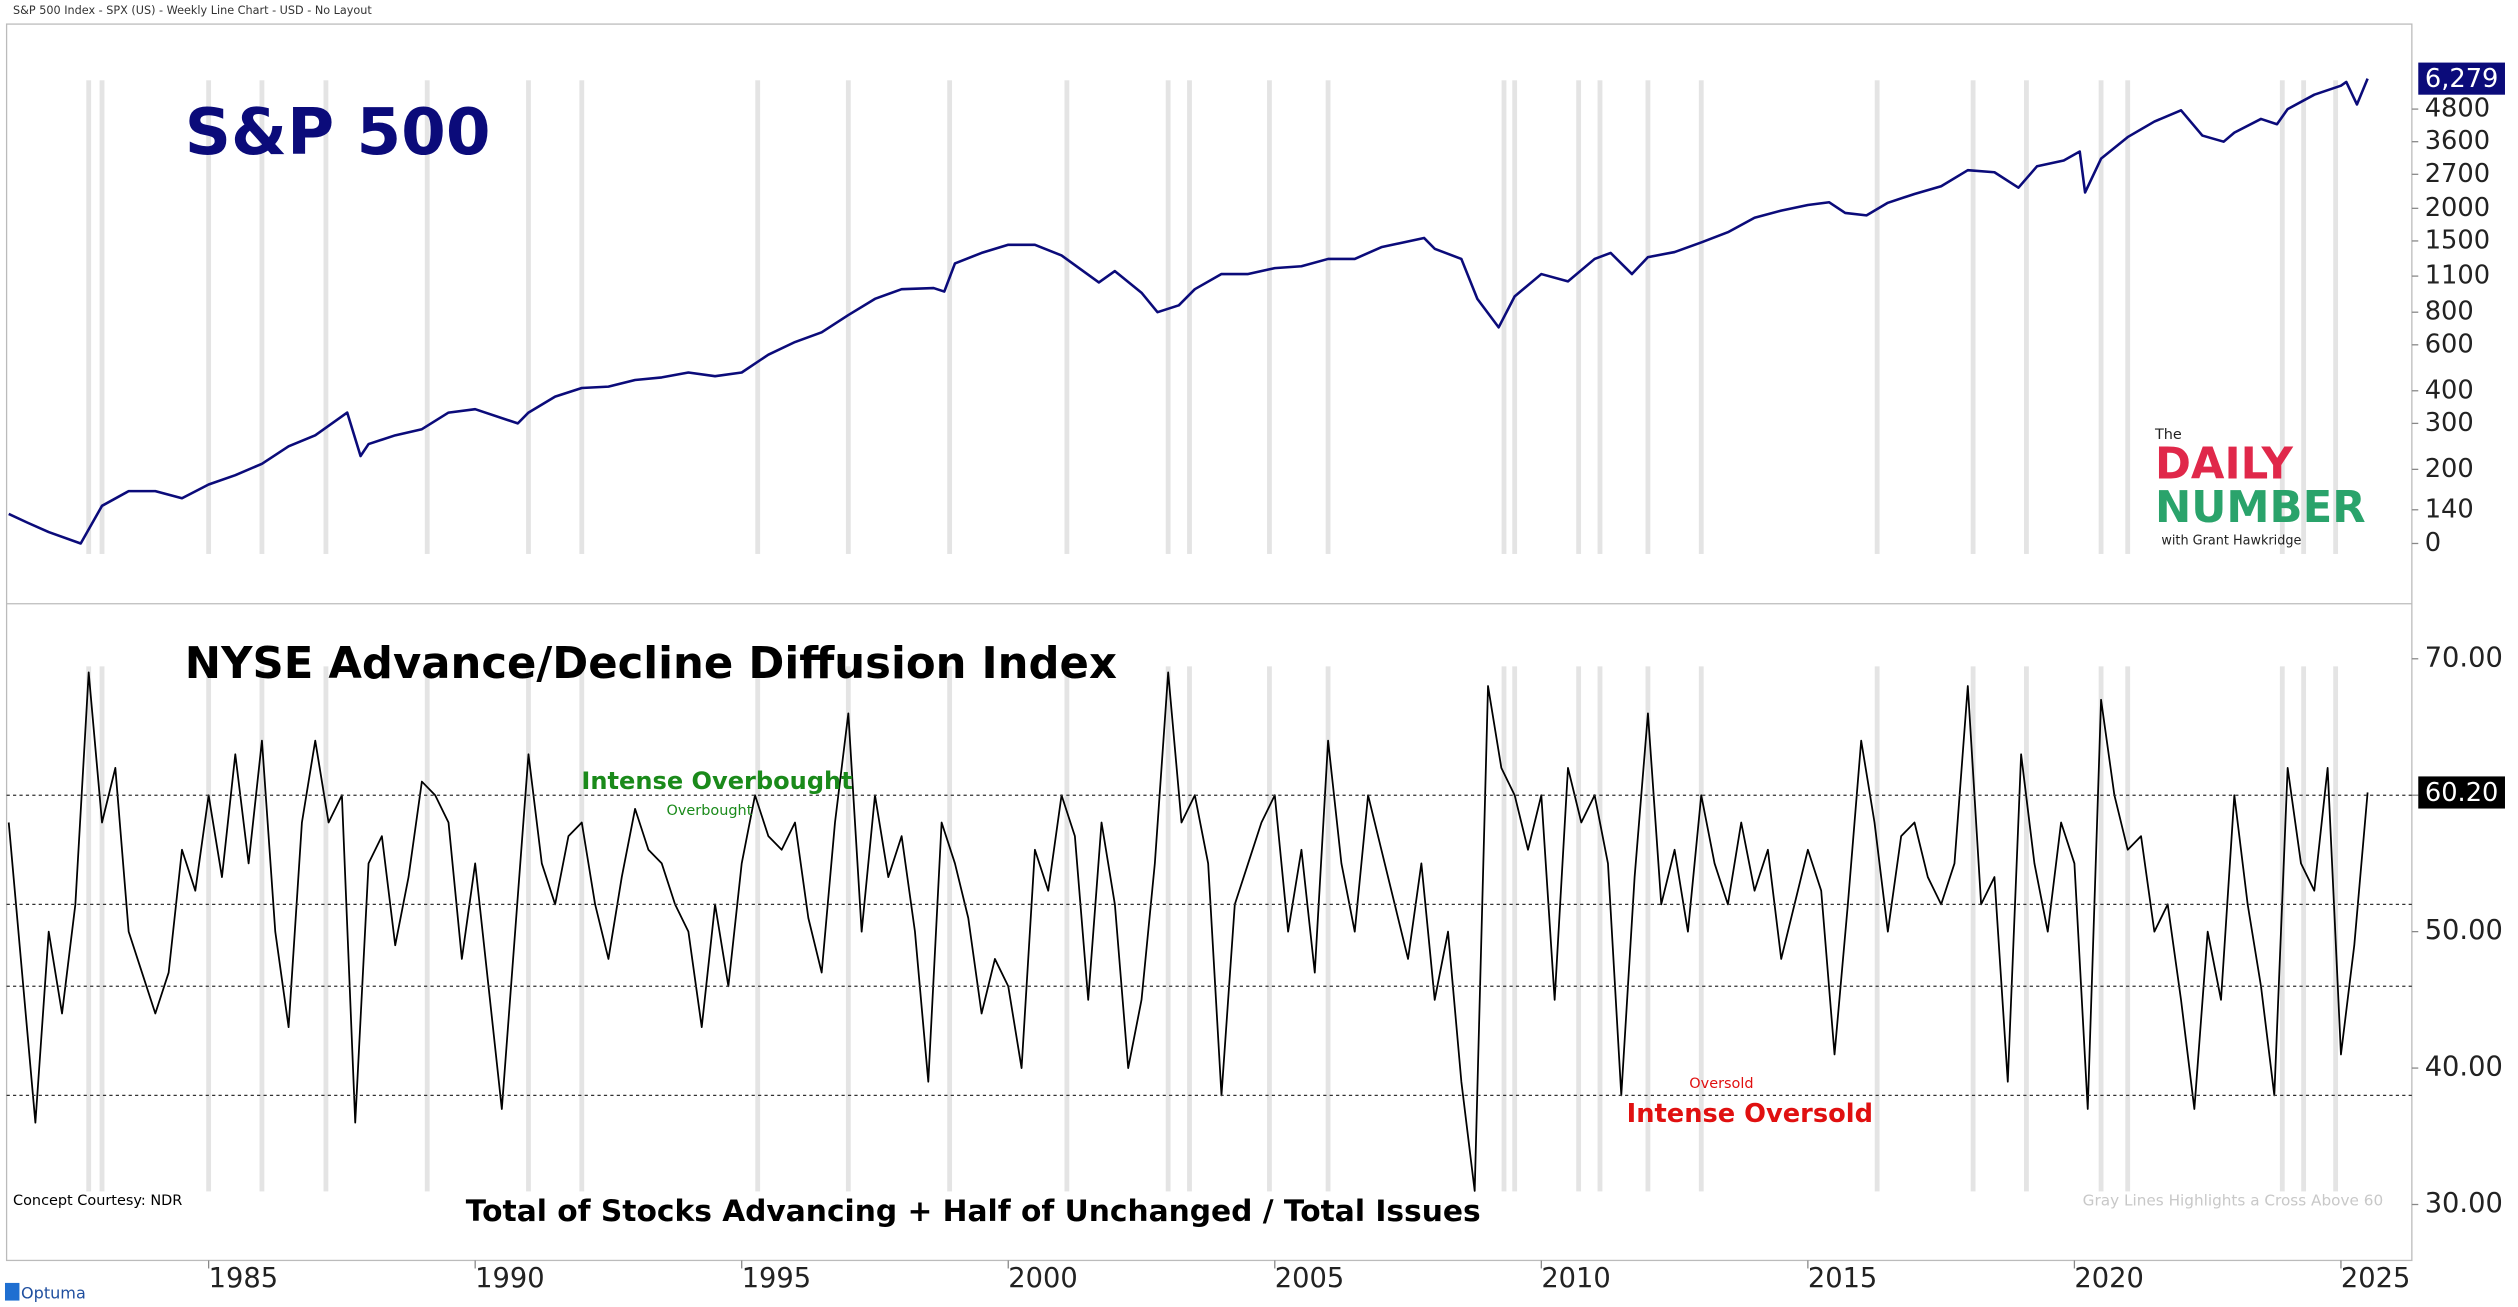  What do you see at coordinates (12, 1291) in the screenshot?
I see `brand-icon` at bounding box center [12, 1291].